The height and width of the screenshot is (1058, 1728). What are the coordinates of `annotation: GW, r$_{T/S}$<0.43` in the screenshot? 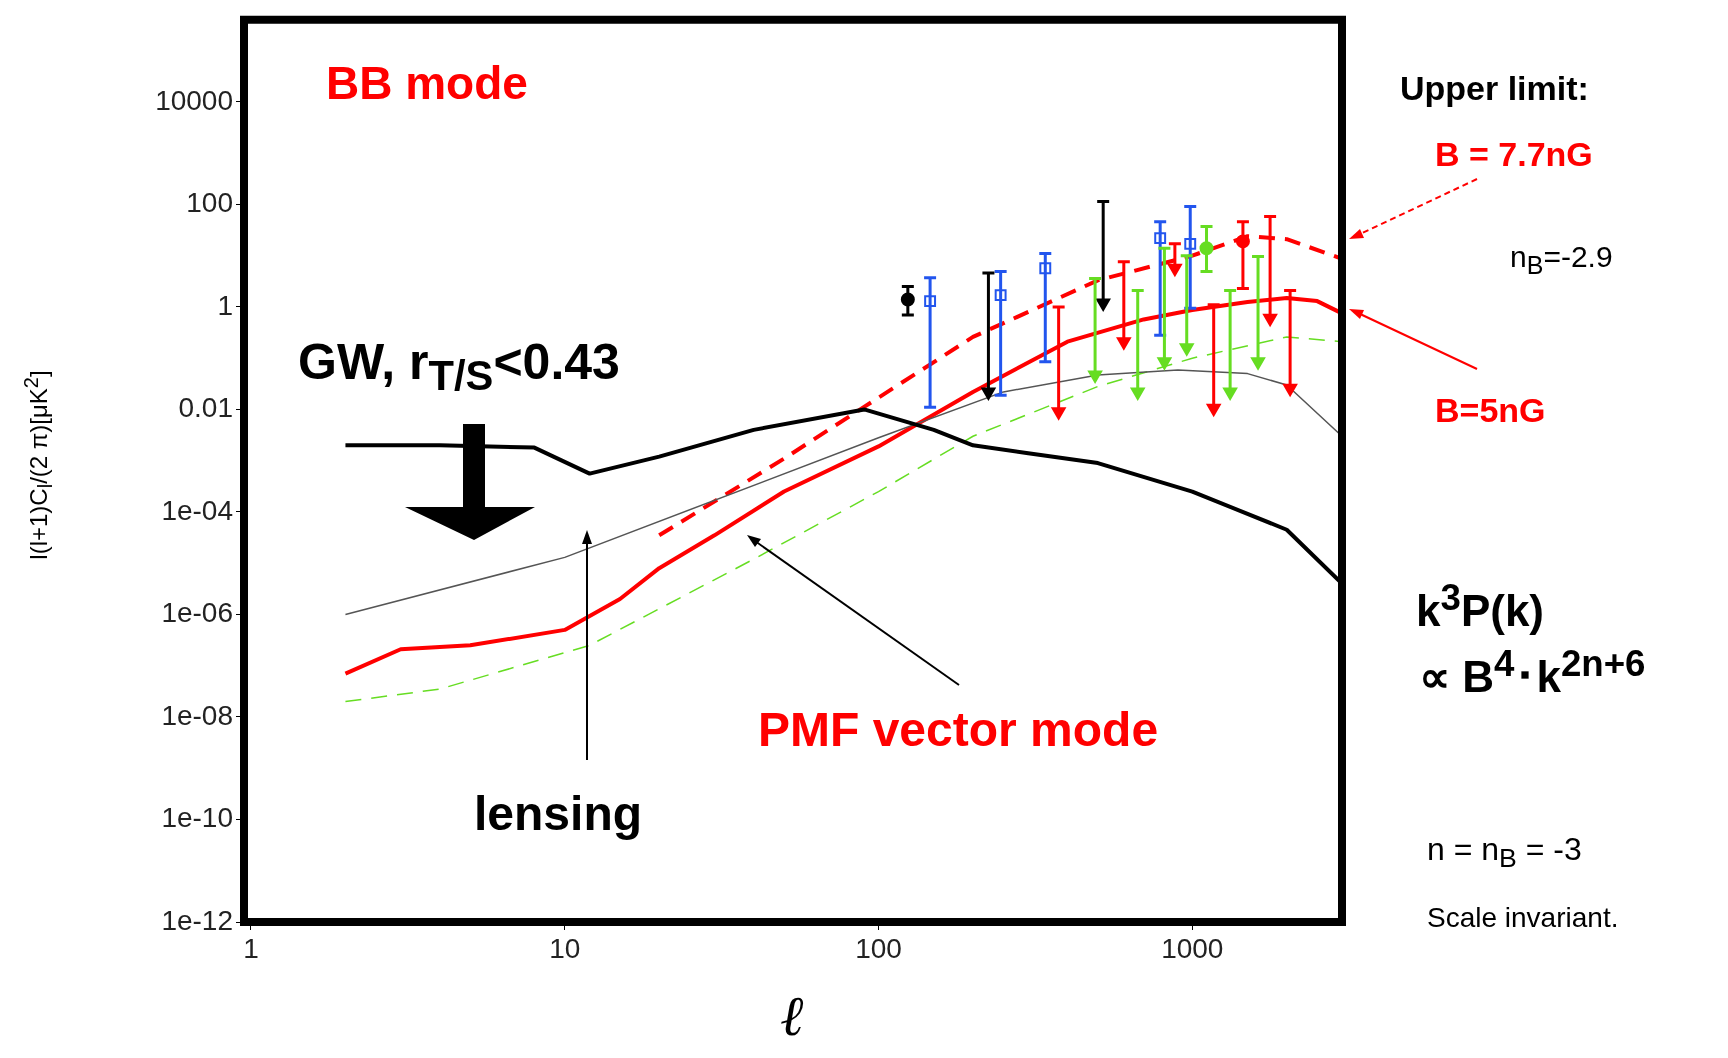 It's located at (459, 366).